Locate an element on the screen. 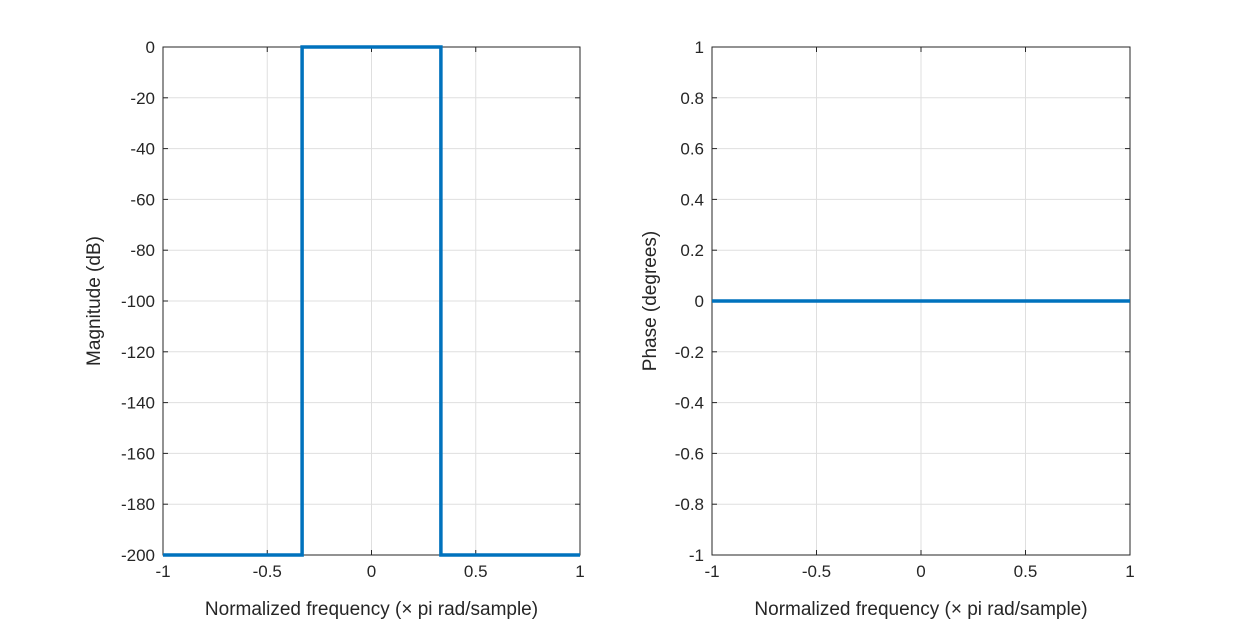 The width and height of the screenshot is (1250, 625). magnitude-y-tick-label-4: -80 is located at coordinates (142, 250).